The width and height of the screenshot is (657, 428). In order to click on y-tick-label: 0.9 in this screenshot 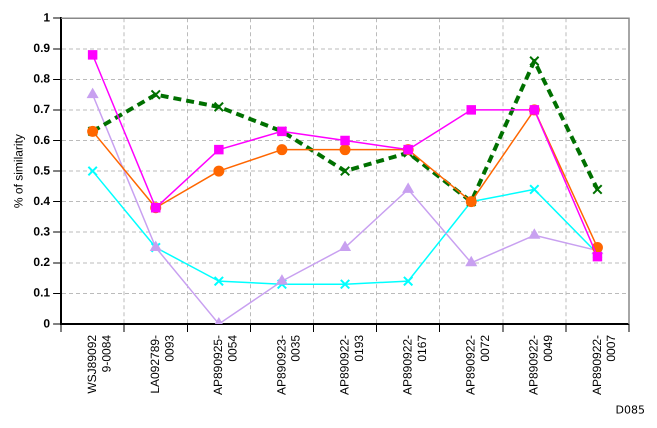, I will do `click(41, 48)`.